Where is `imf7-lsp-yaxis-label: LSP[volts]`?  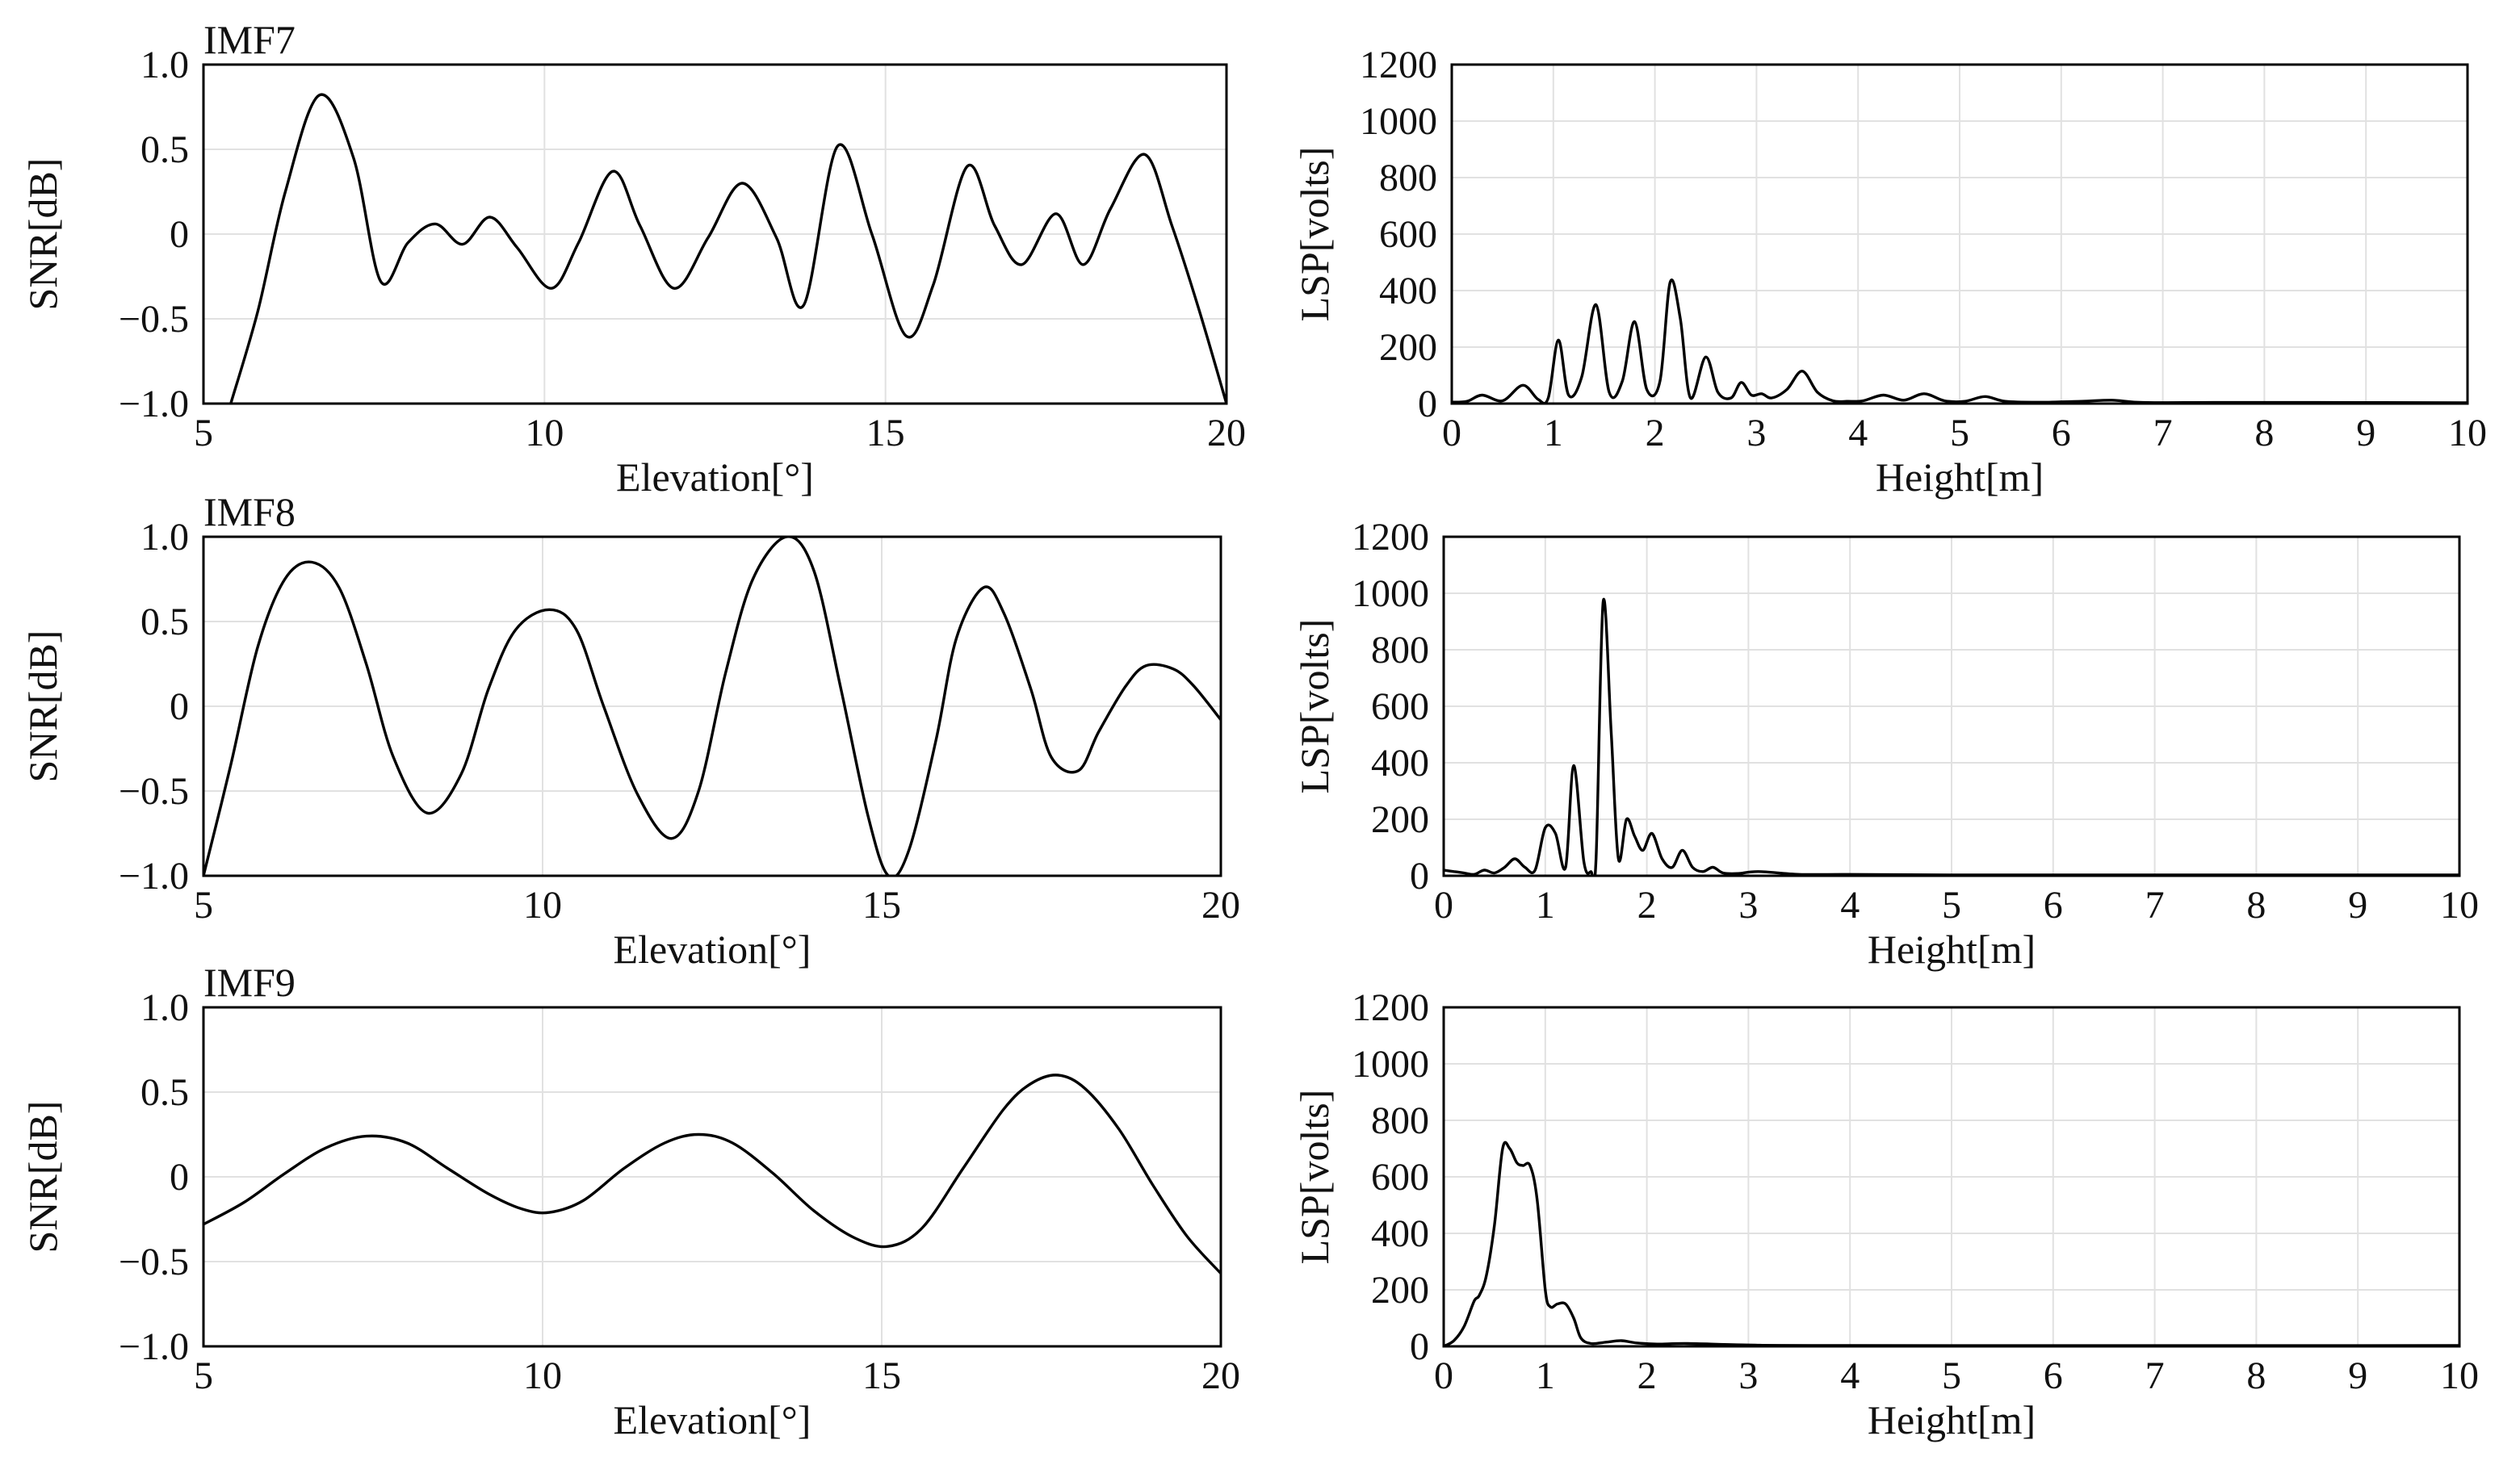 imf7-lsp-yaxis-label: LSP[volts] is located at coordinates (1314, 235).